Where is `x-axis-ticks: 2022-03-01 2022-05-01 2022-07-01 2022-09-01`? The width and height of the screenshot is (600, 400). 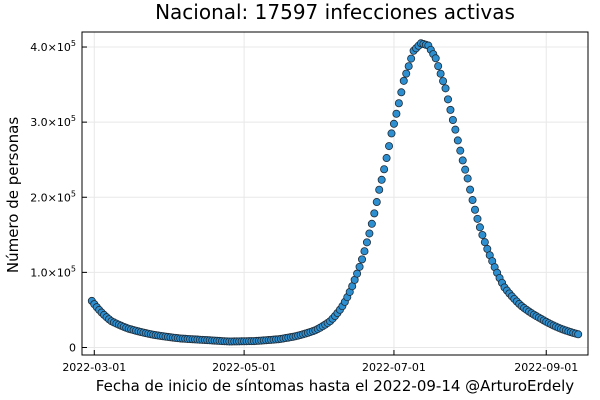 x-axis-ticks: 2022-03-01 2022-05-01 2022-07-01 2022-09-01 is located at coordinates (320, 362).